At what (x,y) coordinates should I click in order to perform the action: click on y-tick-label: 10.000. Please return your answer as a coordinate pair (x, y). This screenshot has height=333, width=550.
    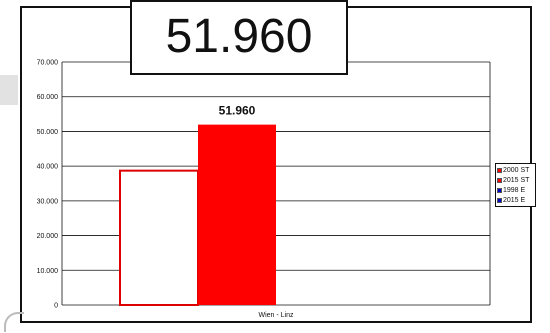
    Looking at the image, I should click on (48, 271).